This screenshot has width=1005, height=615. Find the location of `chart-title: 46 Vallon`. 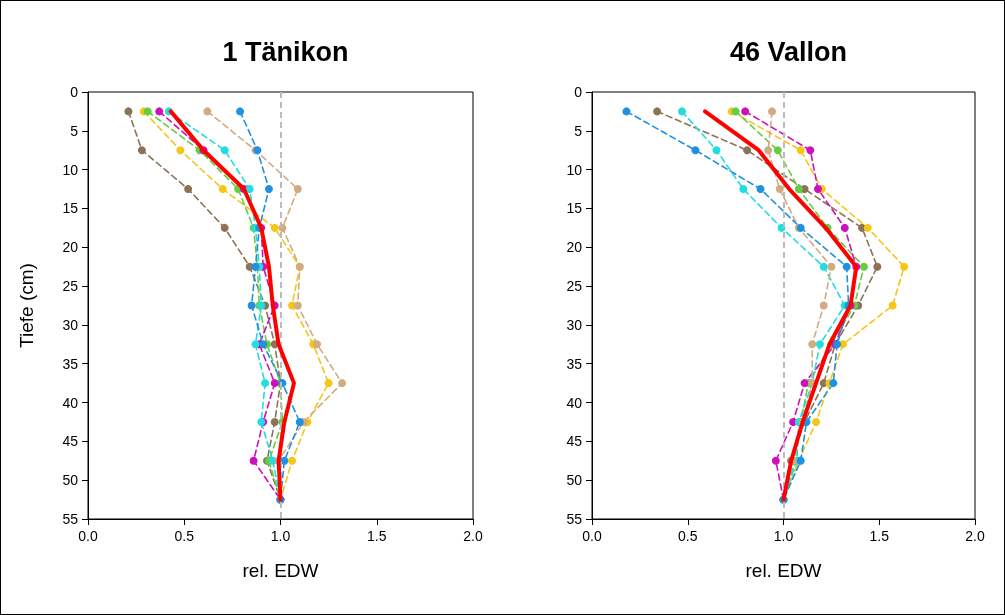

chart-title: 46 Vallon is located at coordinates (788, 51).